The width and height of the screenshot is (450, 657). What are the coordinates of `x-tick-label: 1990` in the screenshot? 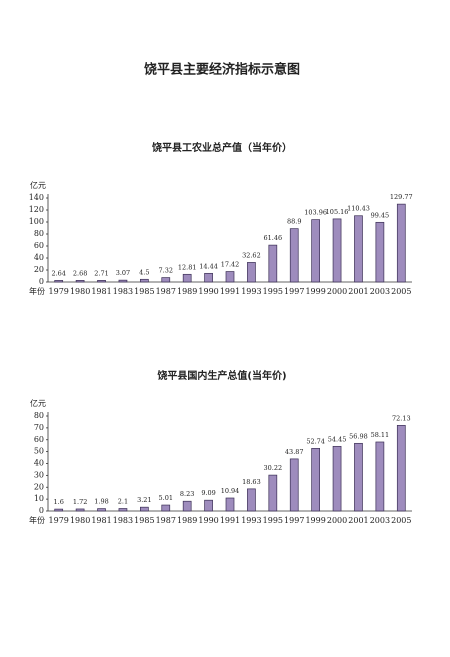 It's located at (208, 520).